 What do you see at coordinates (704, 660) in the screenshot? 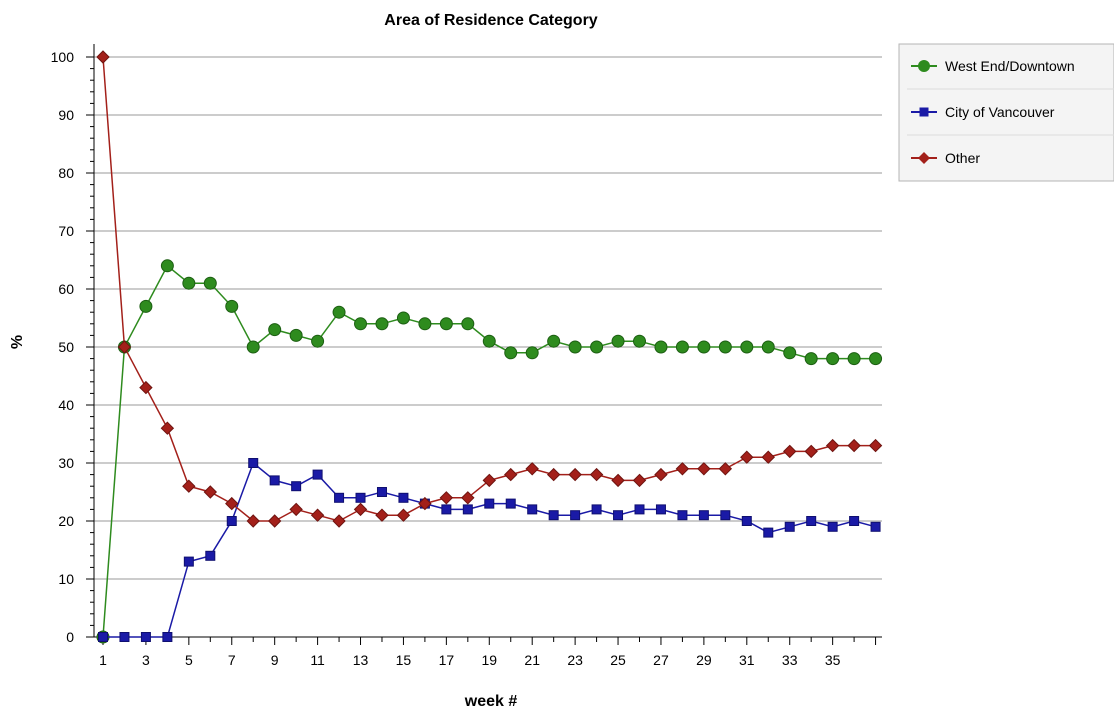
I see `x-tick-label: 29` at bounding box center [704, 660].